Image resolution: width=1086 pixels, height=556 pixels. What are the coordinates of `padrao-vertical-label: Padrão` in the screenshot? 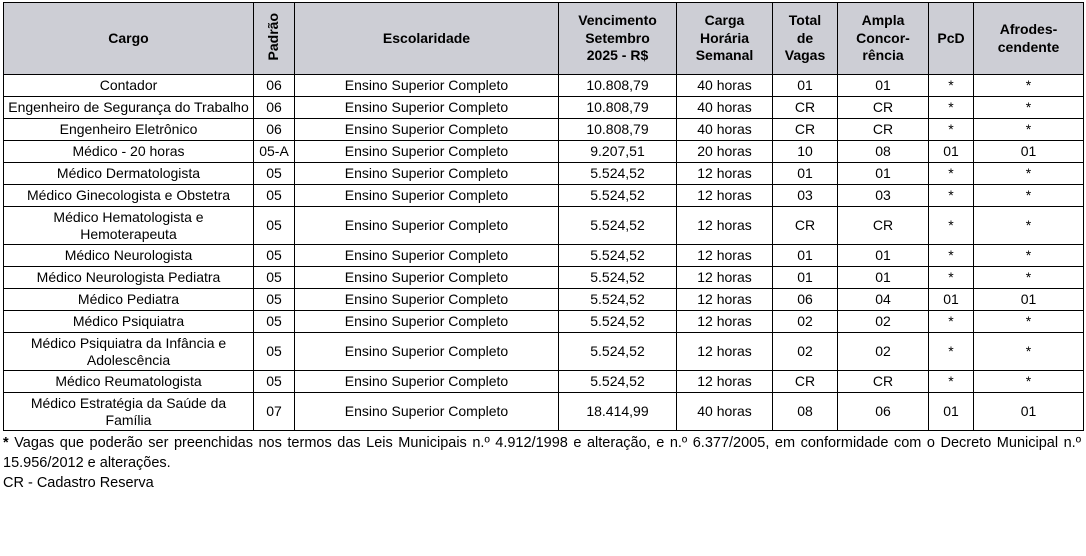 It's located at (273, 36).